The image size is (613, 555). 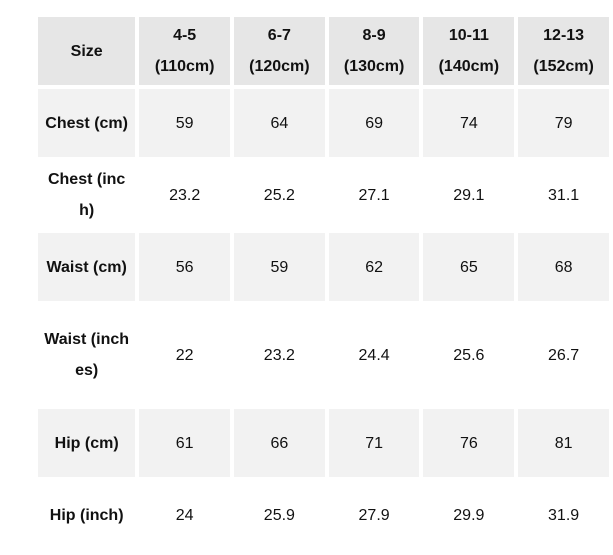 What do you see at coordinates (564, 195) in the screenshot?
I see `table-cell: 31.1` at bounding box center [564, 195].